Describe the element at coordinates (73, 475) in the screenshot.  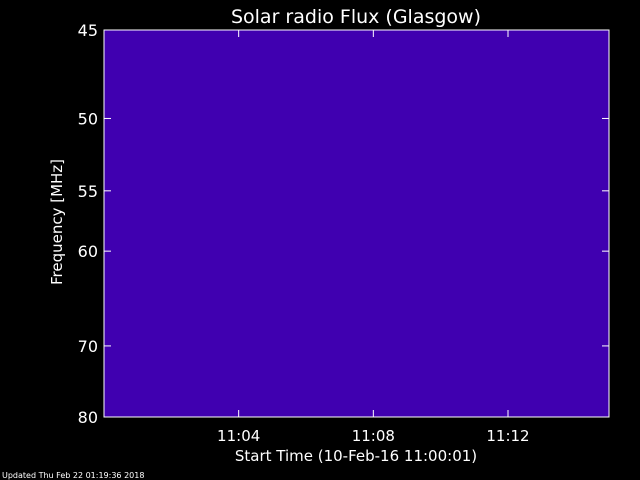
I see `updated-timestamp: Updated Thu Feb 22 01:19:36 2018` at that location.